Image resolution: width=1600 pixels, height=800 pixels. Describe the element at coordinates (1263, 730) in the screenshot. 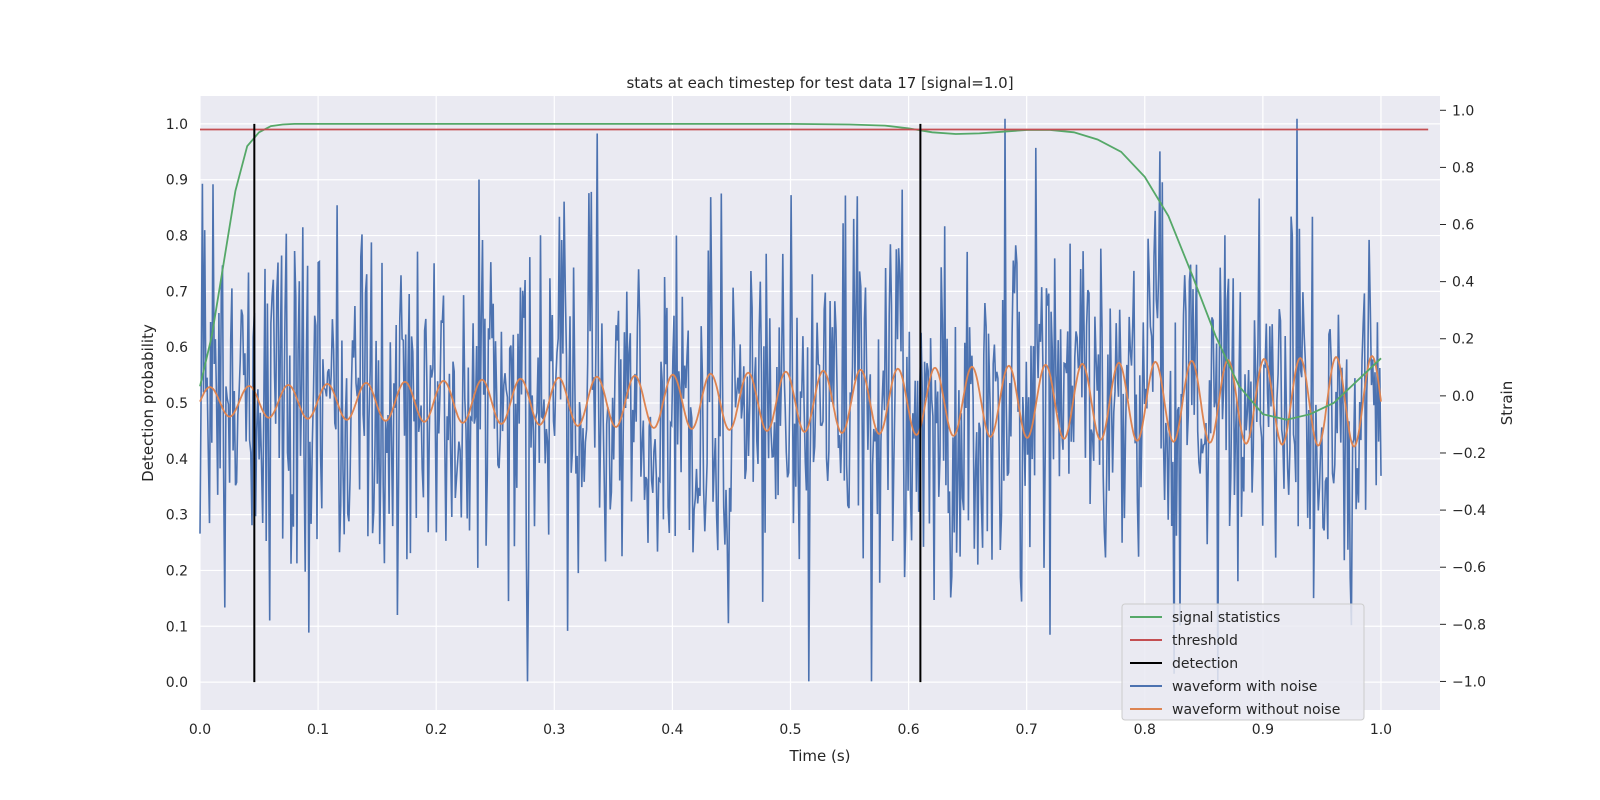

I see `x-tick-label: 0.9` at that location.